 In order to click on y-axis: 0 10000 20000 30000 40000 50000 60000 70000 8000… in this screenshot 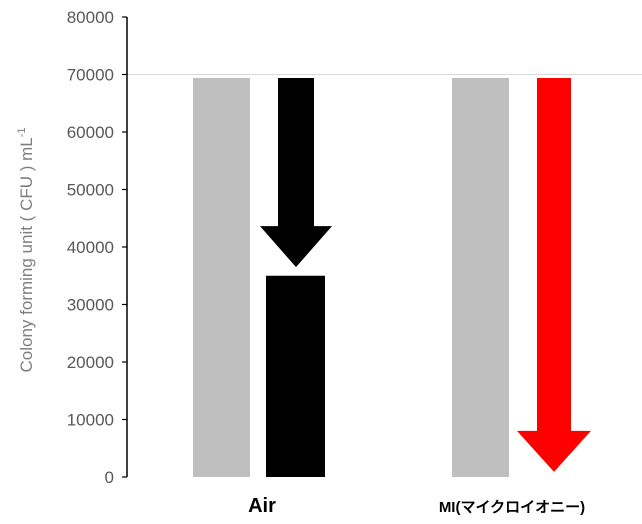, I will do `click(97, 247)`.